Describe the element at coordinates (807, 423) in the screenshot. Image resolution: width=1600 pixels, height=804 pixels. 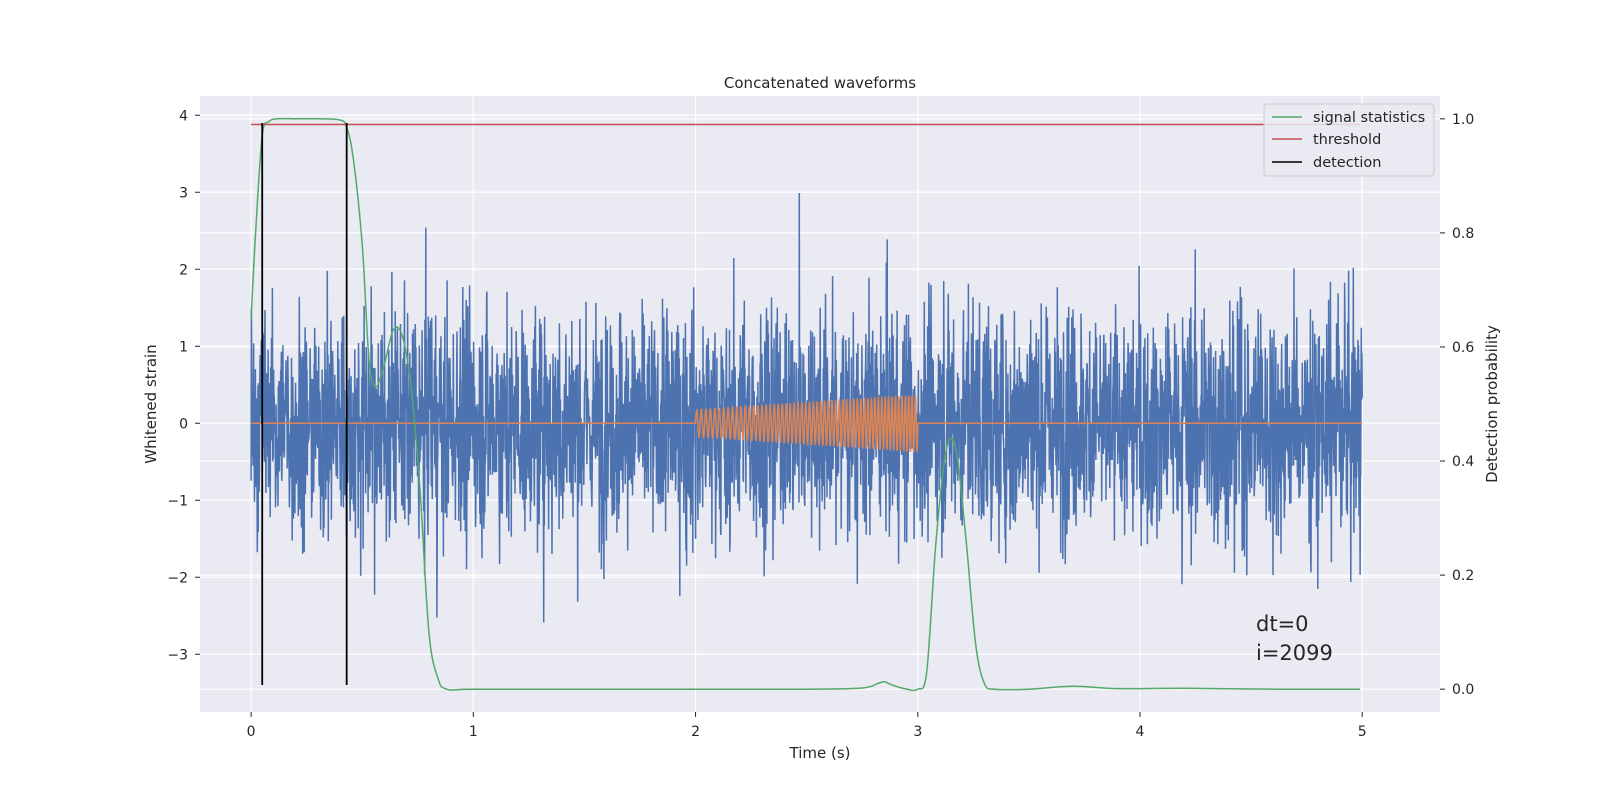
I see `chirp-series` at that location.